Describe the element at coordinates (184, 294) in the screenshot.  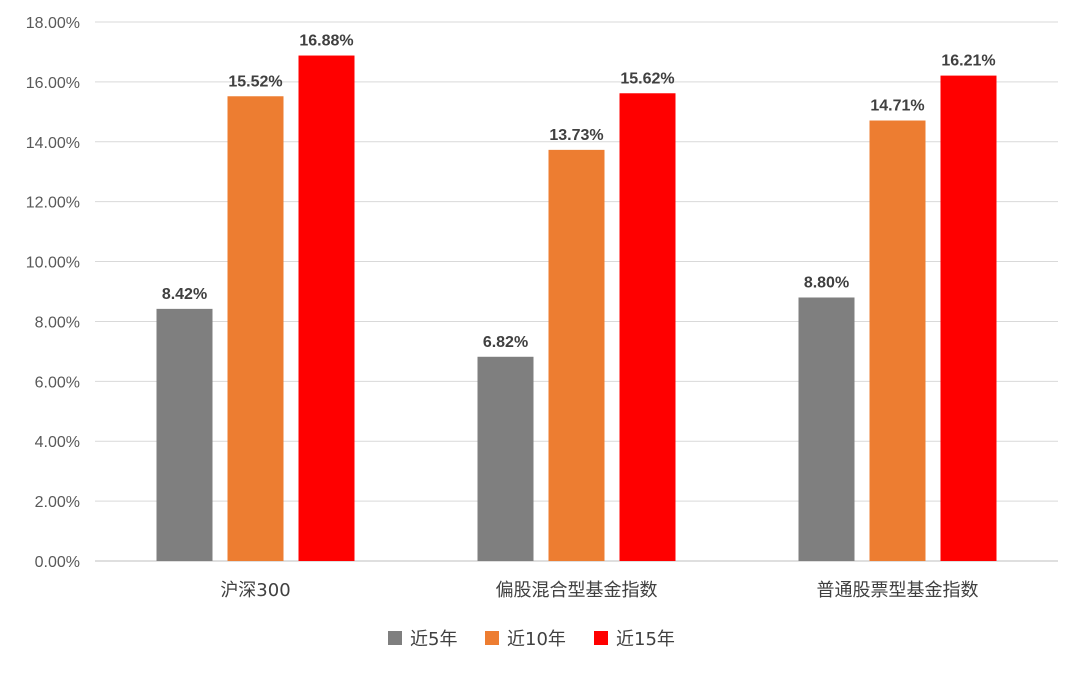
I see `data-label: 8.42%` at that location.